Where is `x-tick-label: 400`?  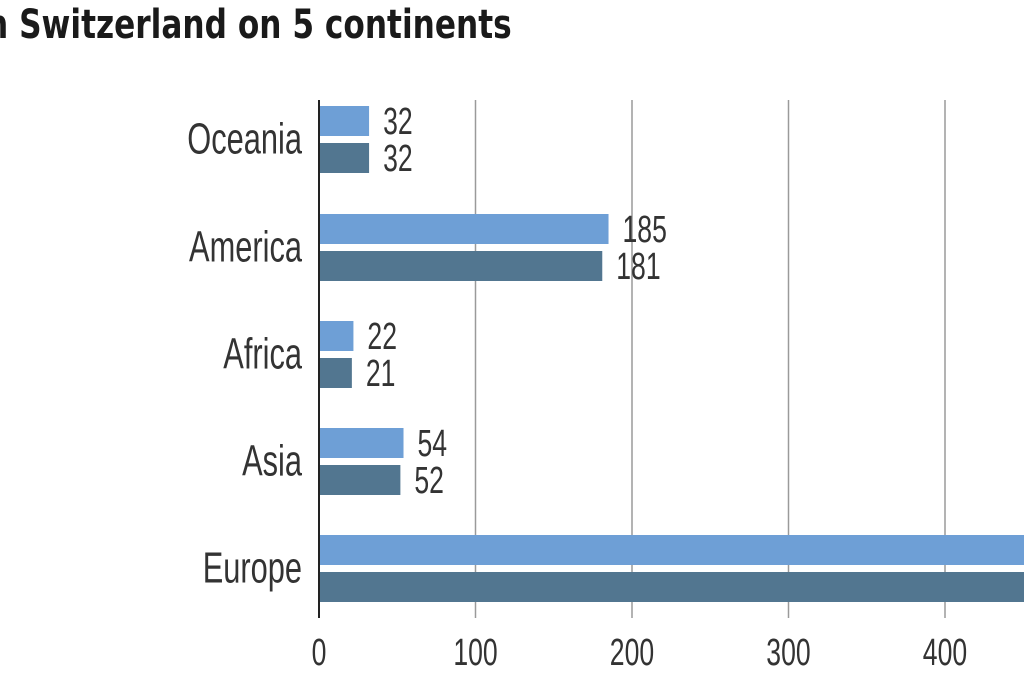 x-tick-label: 400 is located at coordinates (945, 651).